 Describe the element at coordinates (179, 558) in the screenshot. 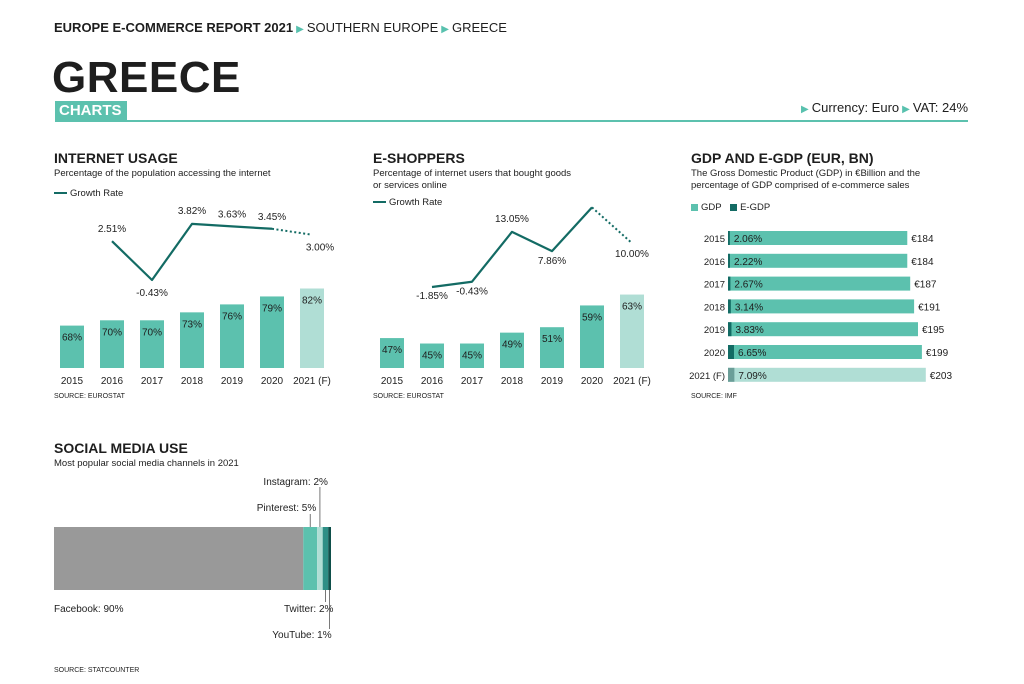

I see `segment-facebook` at that location.